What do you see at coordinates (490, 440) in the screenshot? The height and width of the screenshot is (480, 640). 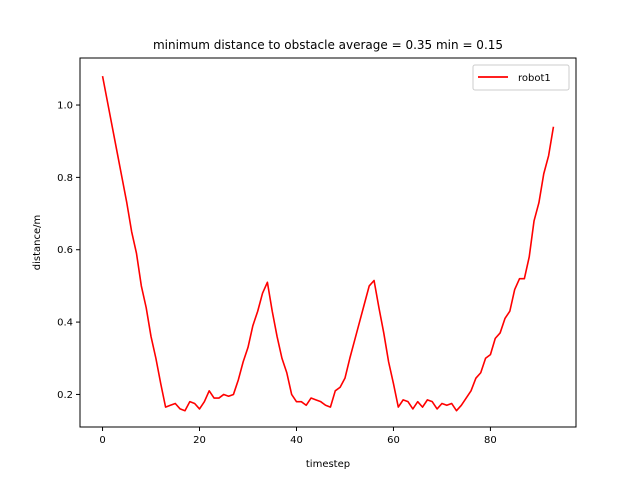 I see `x-tick-label: 80` at bounding box center [490, 440].